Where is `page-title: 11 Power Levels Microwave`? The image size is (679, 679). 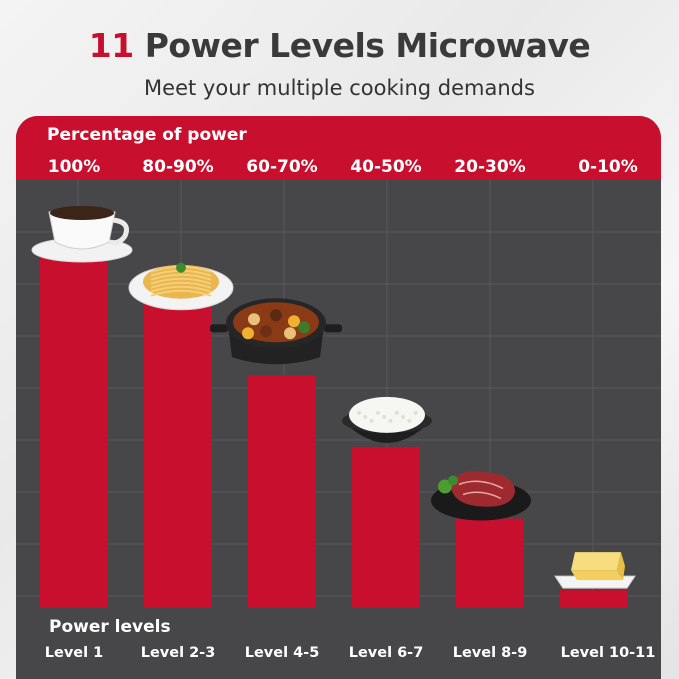
page-title: 11 Power Levels Microwave is located at coordinates (339, 45).